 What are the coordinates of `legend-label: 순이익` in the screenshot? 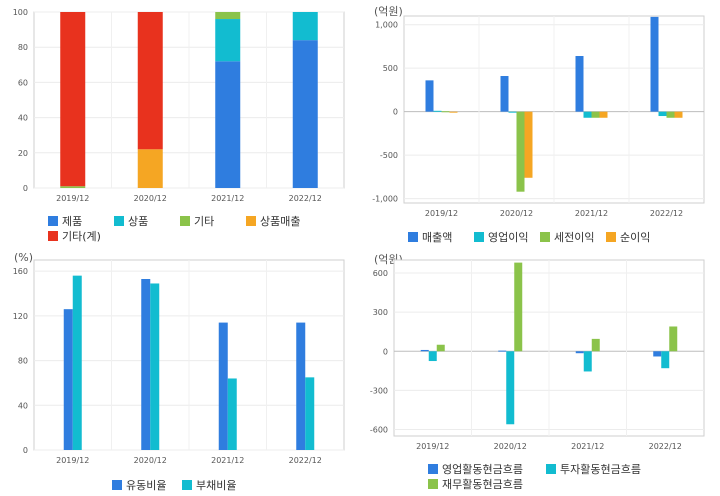 It's located at (635, 237).